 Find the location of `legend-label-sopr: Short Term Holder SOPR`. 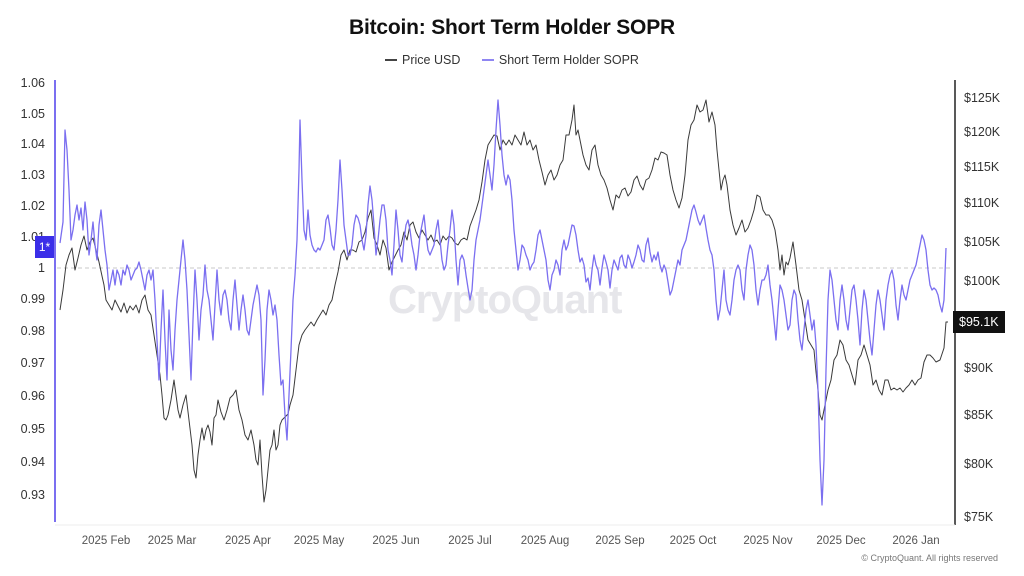

legend-label-sopr: Short Term Holder SOPR is located at coordinates (568, 60).